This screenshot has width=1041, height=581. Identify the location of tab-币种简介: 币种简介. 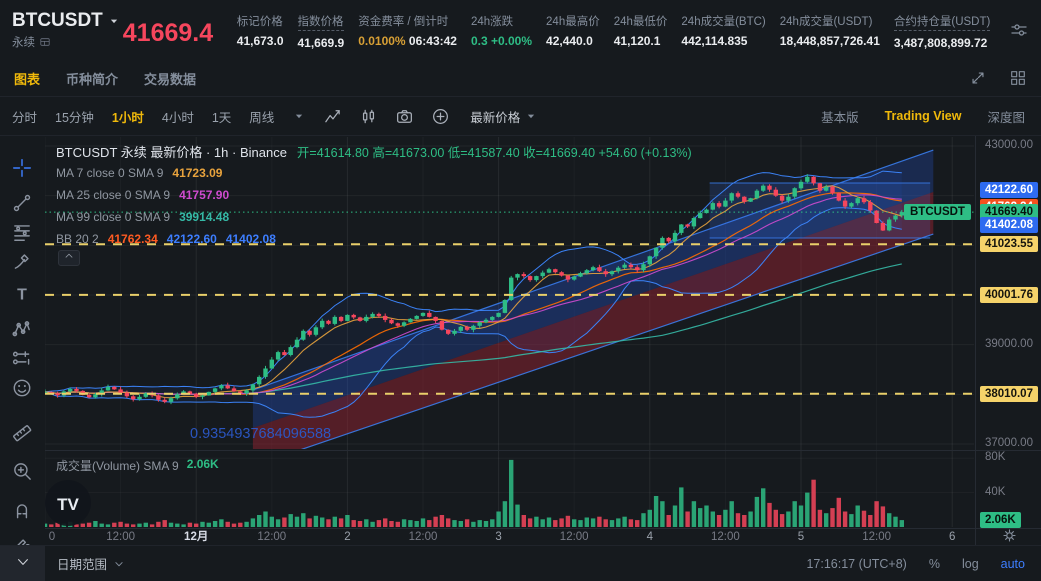
(92, 79).